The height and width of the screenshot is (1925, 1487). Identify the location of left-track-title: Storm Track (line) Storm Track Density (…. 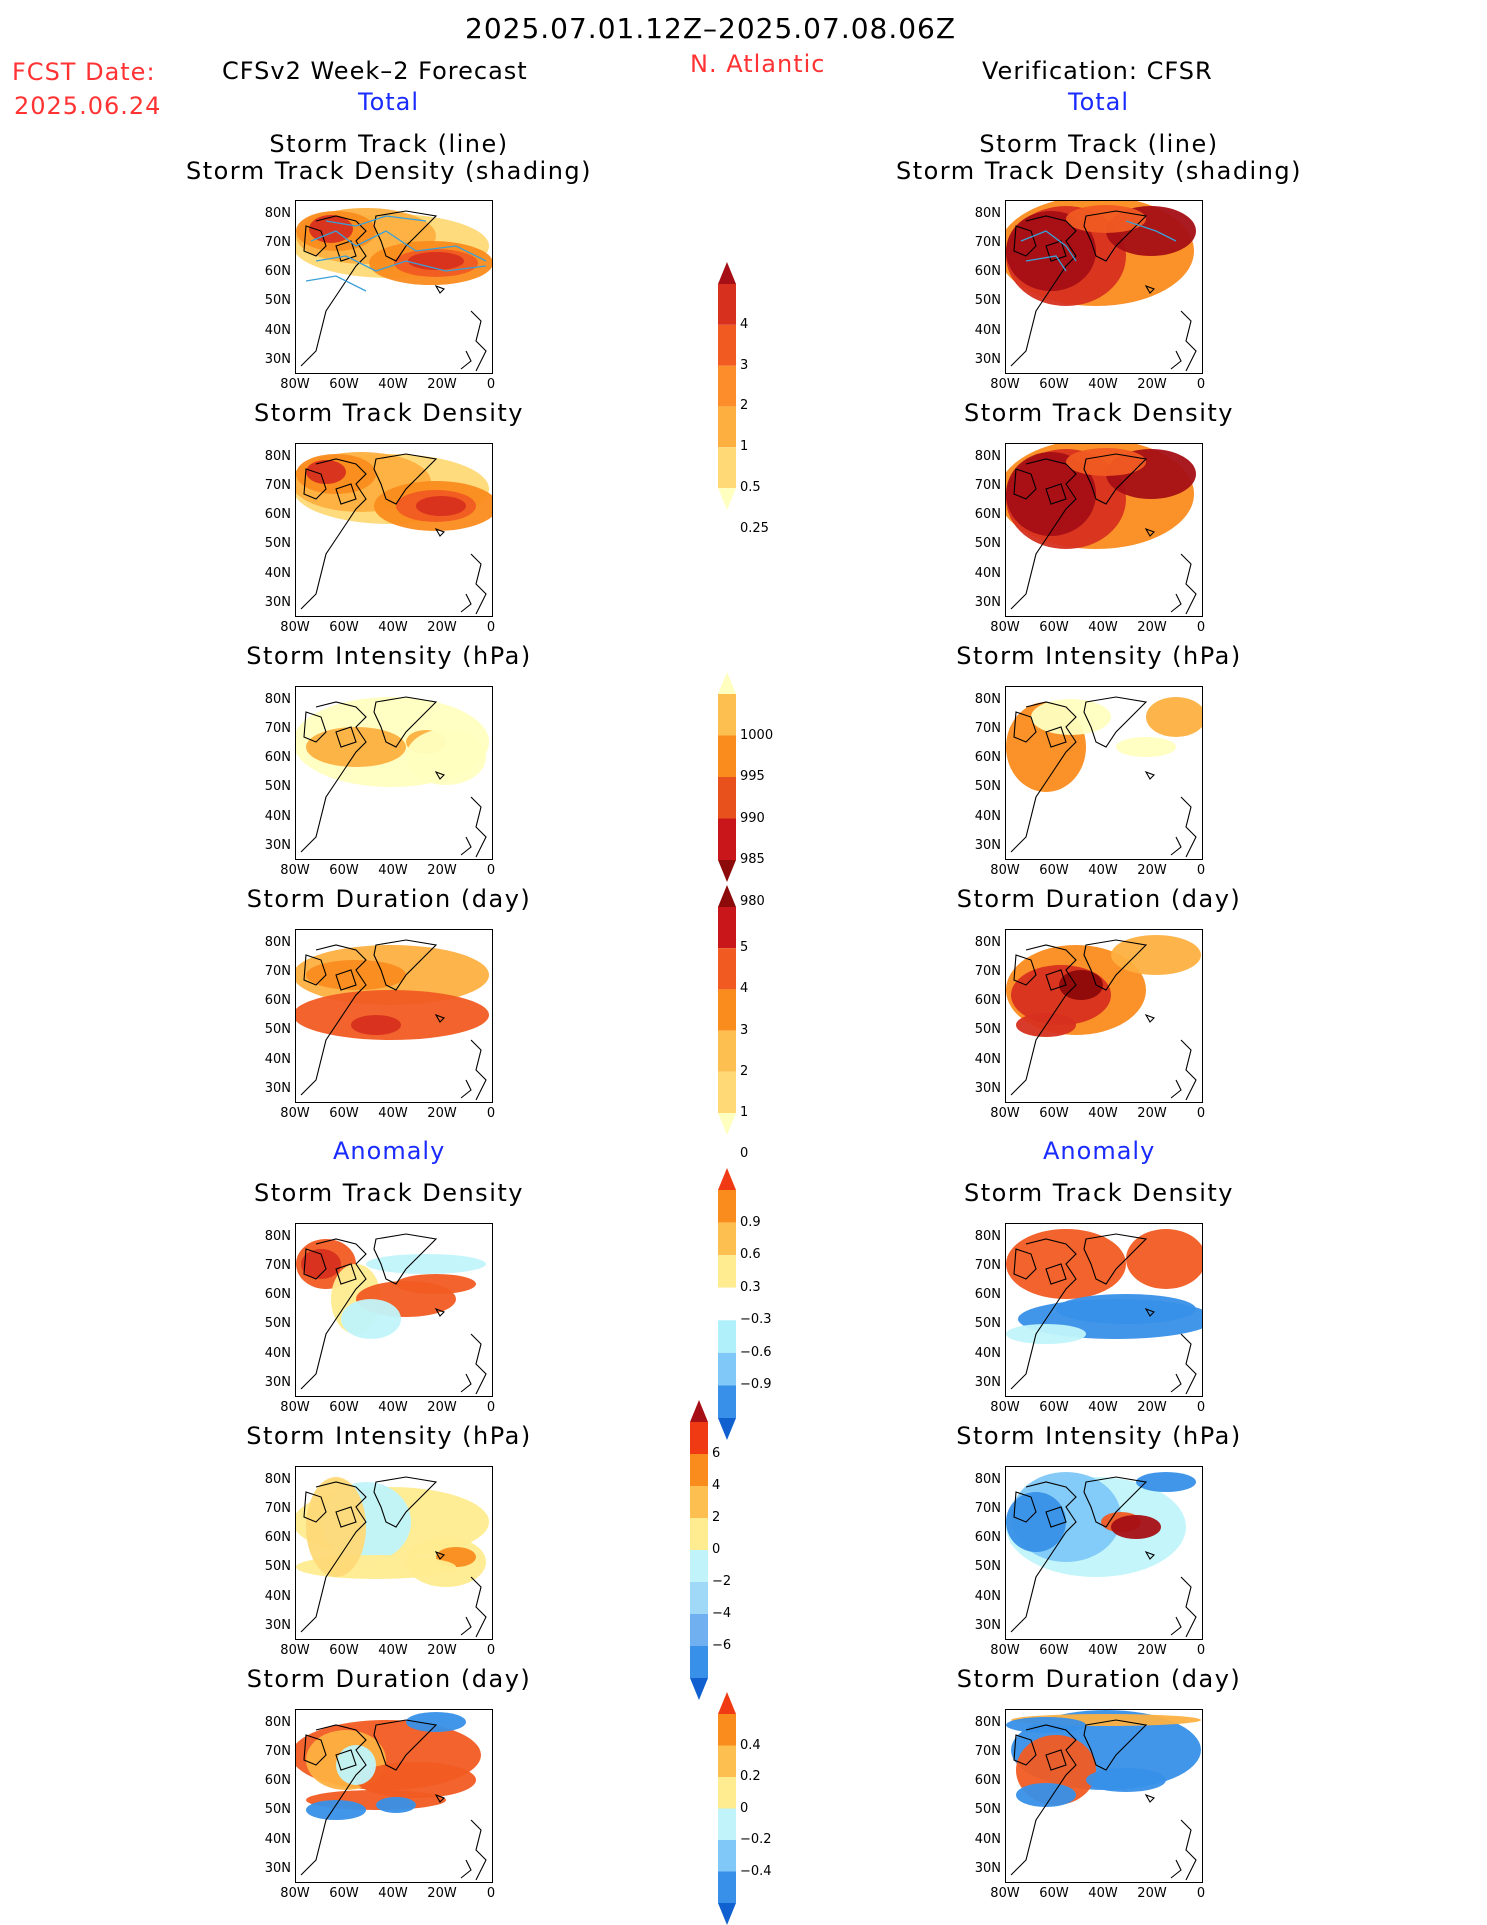
(389, 158).